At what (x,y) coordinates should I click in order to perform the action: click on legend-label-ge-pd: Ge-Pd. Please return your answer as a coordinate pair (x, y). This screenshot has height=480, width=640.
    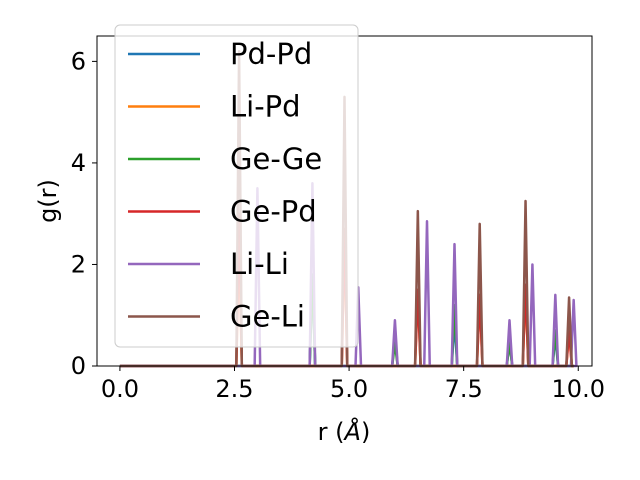
    Looking at the image, I should click on (273, 212).